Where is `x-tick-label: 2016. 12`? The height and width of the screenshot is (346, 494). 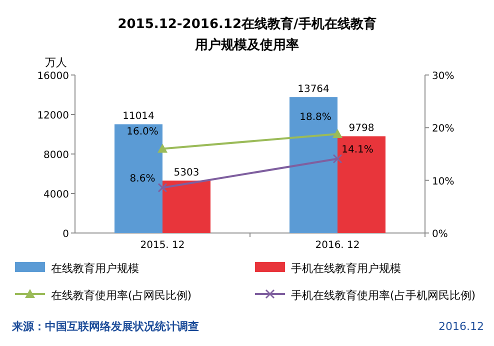 x-tick-label: 2016. 12 is located at coordinates (337, 245).